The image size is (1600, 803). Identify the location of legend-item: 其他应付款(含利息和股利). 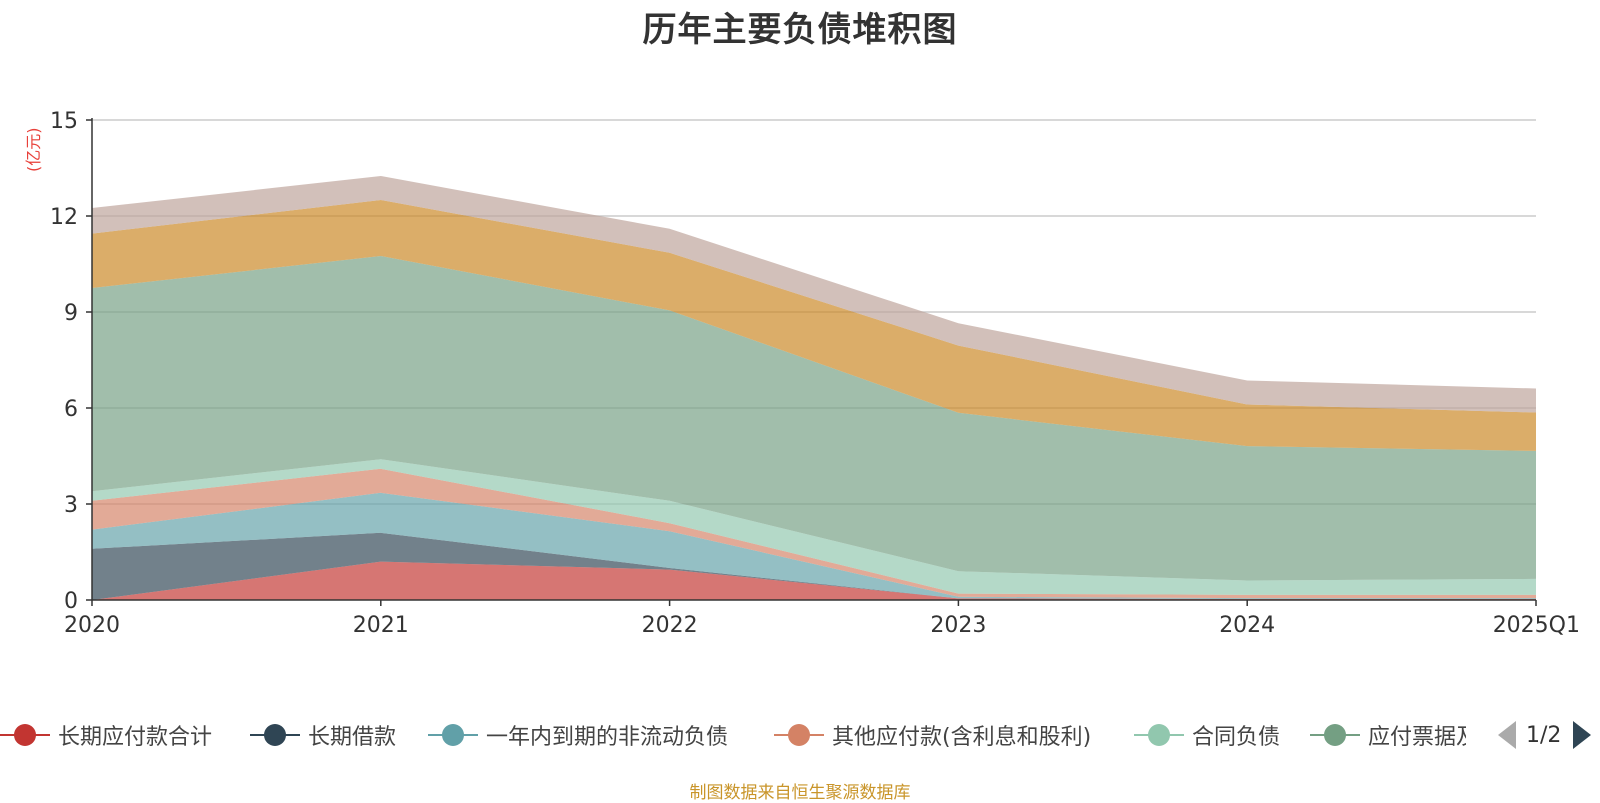
(932, 735).